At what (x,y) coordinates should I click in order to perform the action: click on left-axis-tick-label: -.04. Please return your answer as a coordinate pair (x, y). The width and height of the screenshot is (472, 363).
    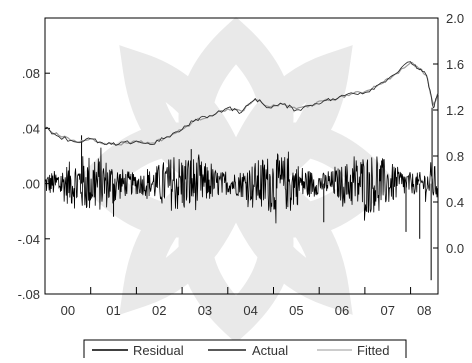
    Looking at the image, I should click on (29, 239).